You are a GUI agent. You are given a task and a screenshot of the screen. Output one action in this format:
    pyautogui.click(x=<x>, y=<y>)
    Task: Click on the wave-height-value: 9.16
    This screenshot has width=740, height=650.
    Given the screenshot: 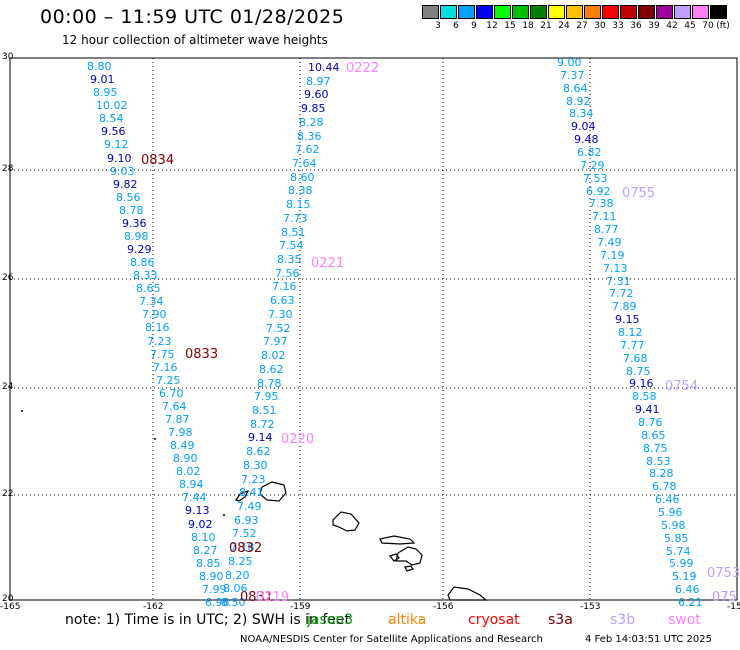 What is the action you would take?
    pyautogui.click(x=641, y=383)
    